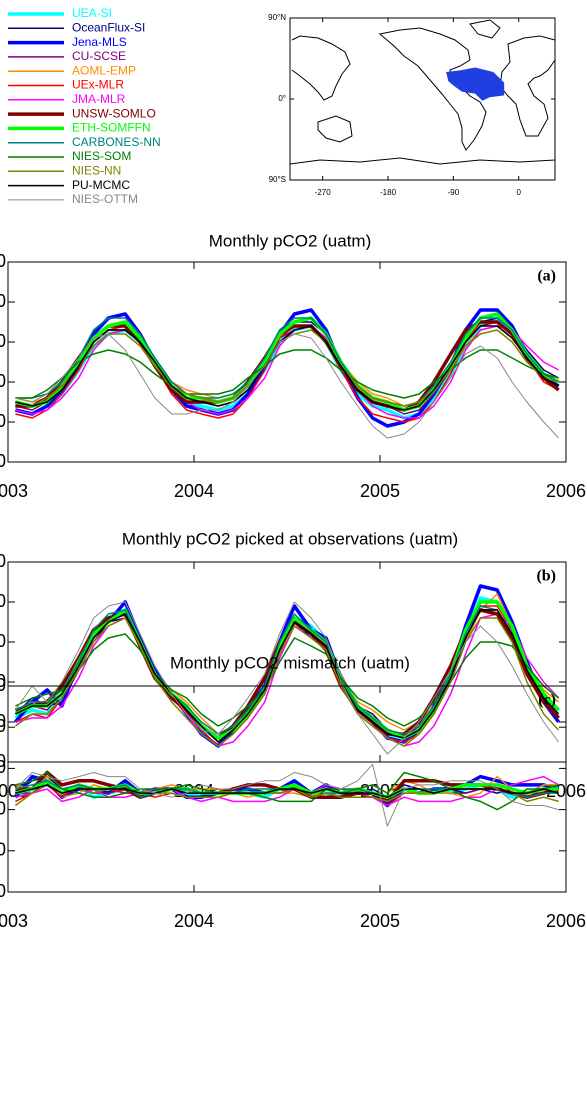 Image resolution: width=587 pixels, height=1094 pixels. What do you see at coordinates (96, 170) in the screenshot?
I see `legend-label: NIES-NN` at bounding box center [96, 170].